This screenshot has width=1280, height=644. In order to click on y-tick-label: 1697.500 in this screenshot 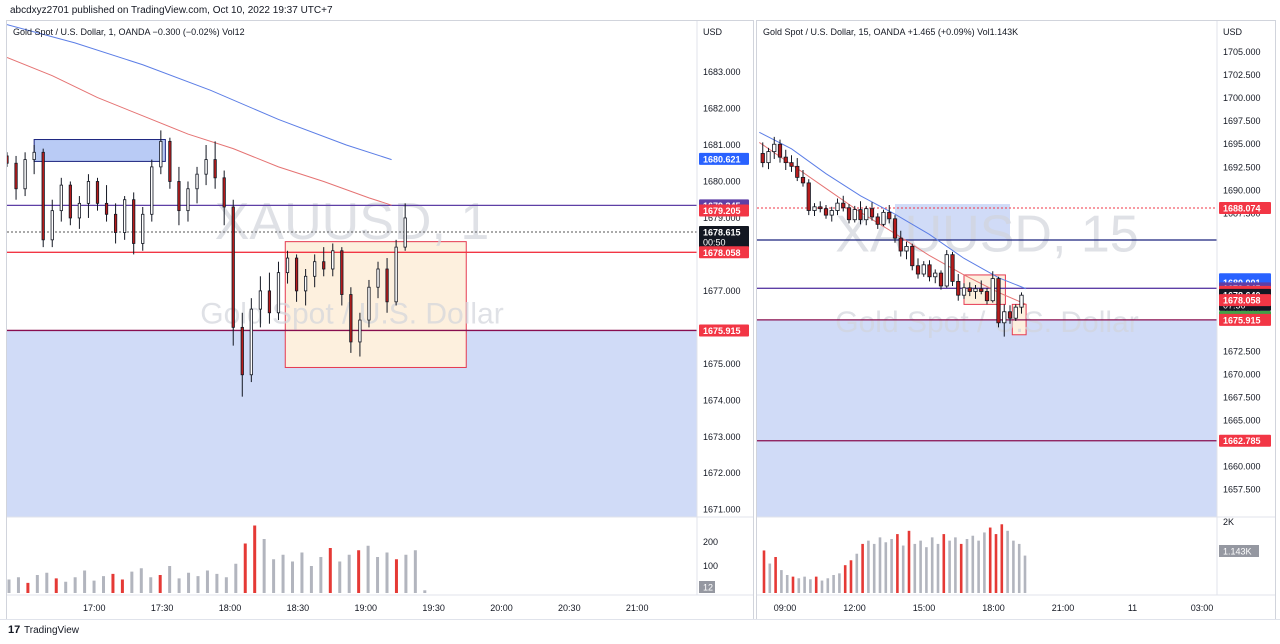, I will do `click(1242, 121)`.